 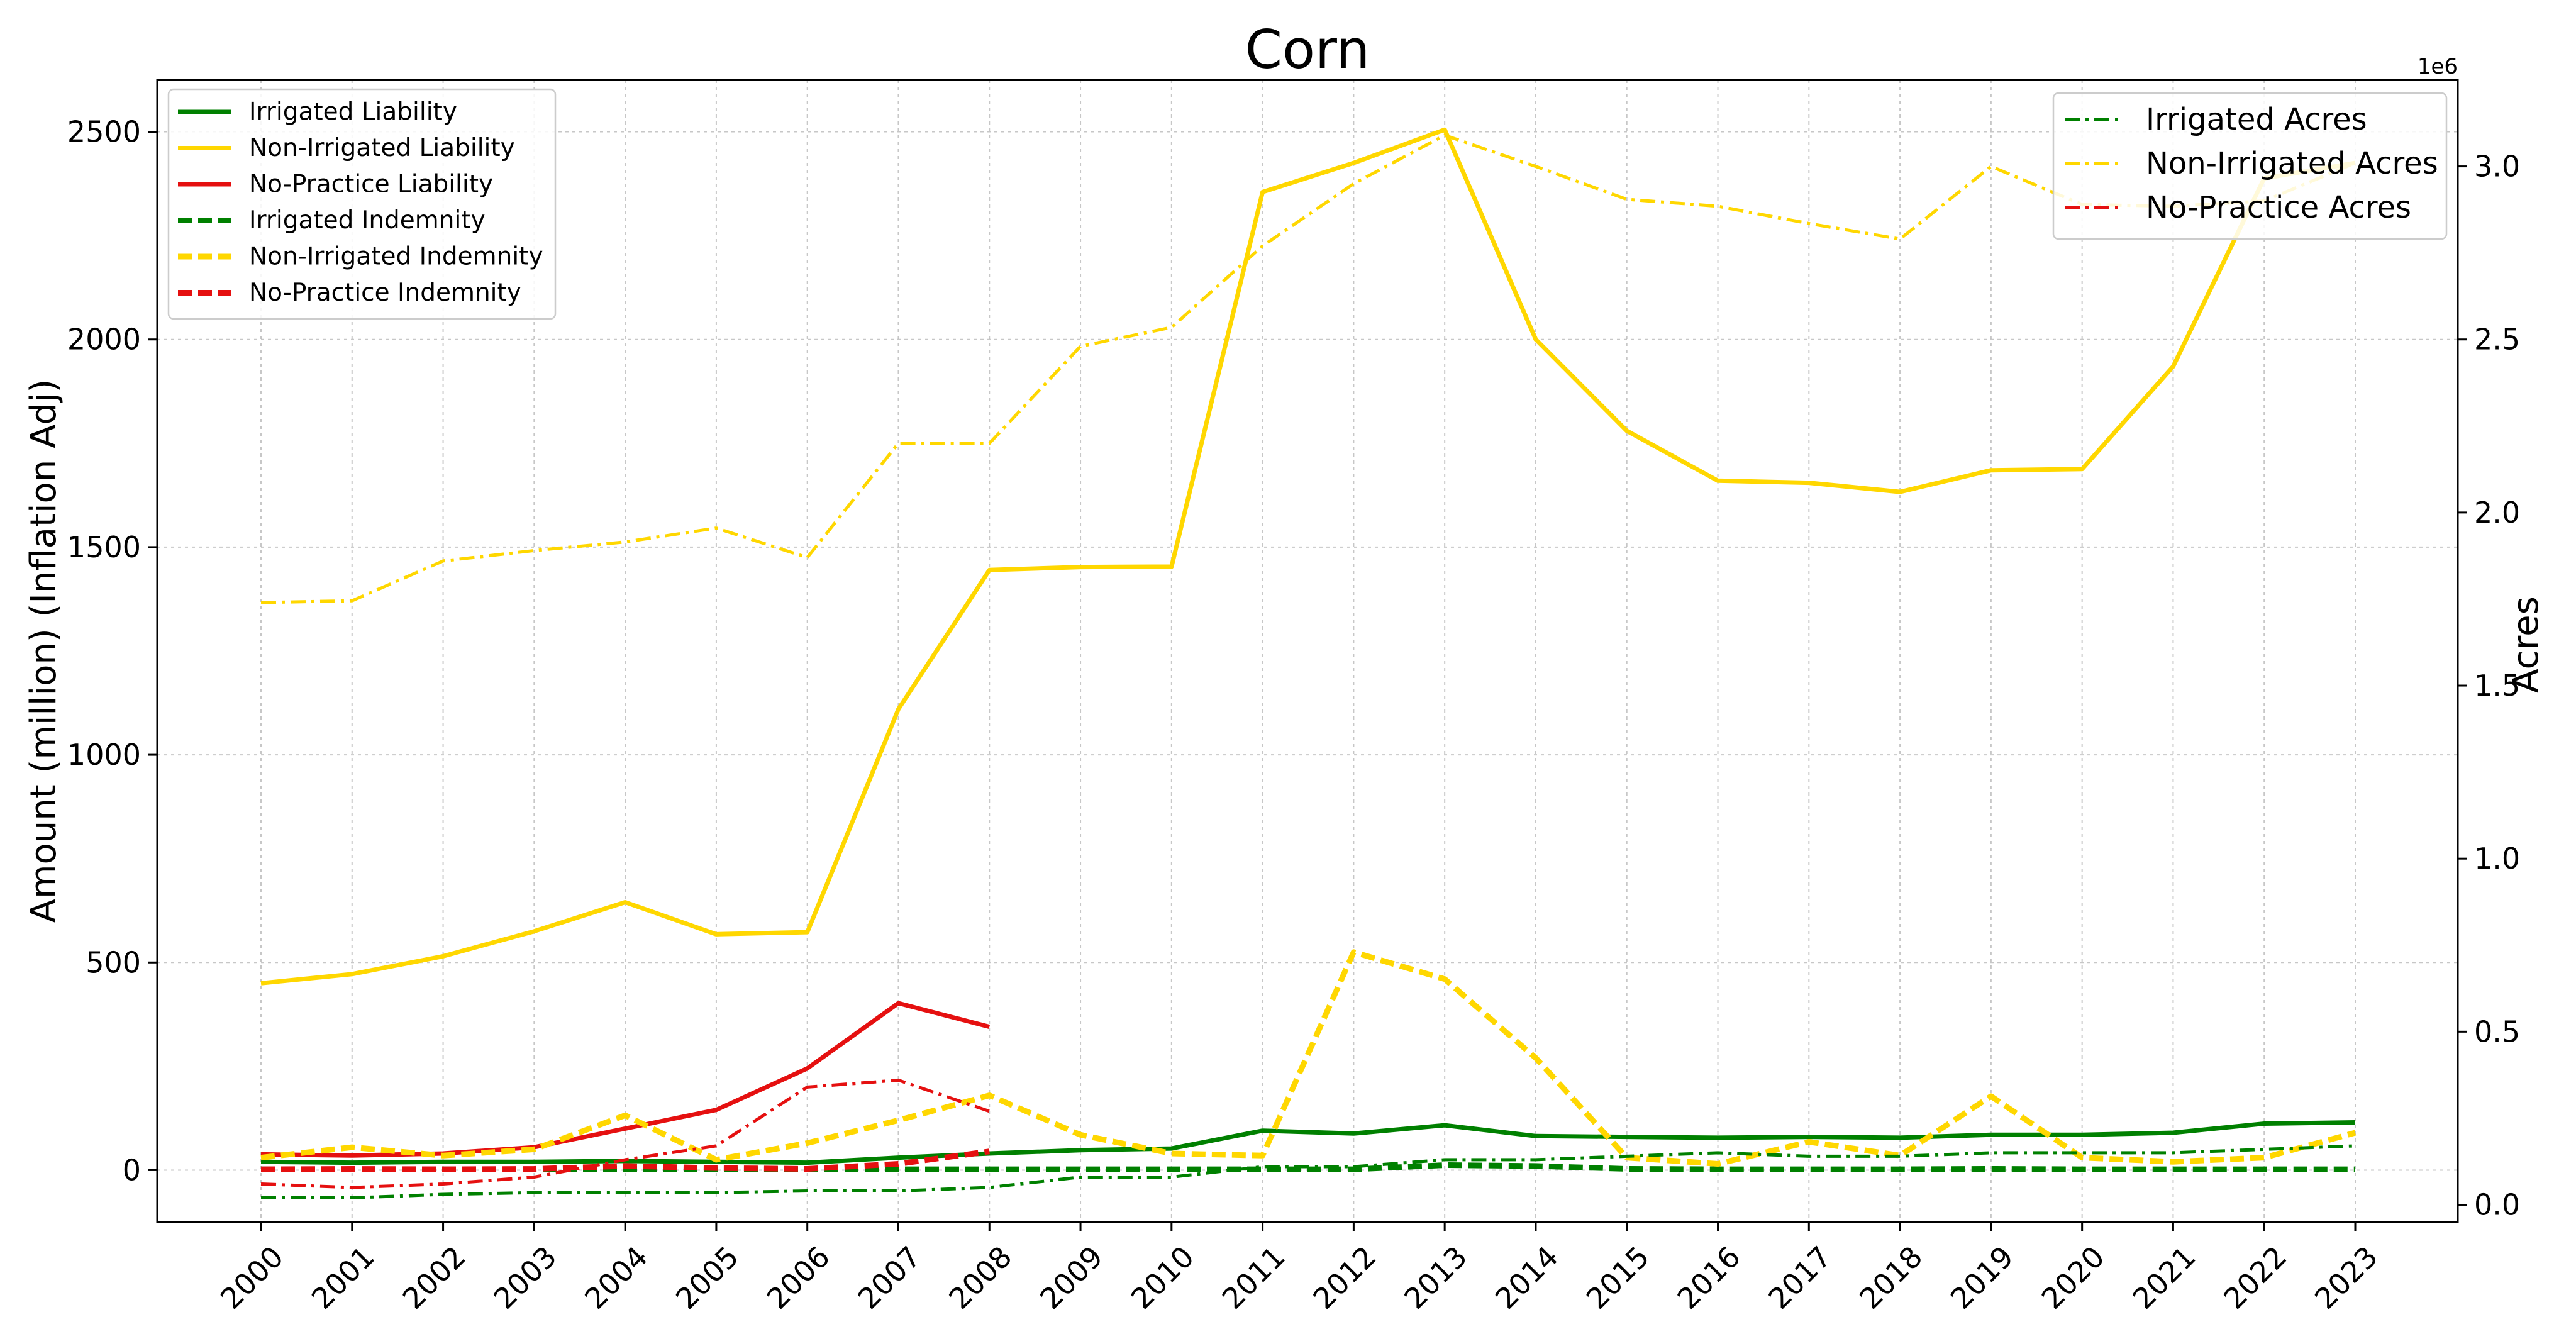 I want to click on y-axis-label: Amount (million) (Inflation Adj), so click(x=43, y=651).